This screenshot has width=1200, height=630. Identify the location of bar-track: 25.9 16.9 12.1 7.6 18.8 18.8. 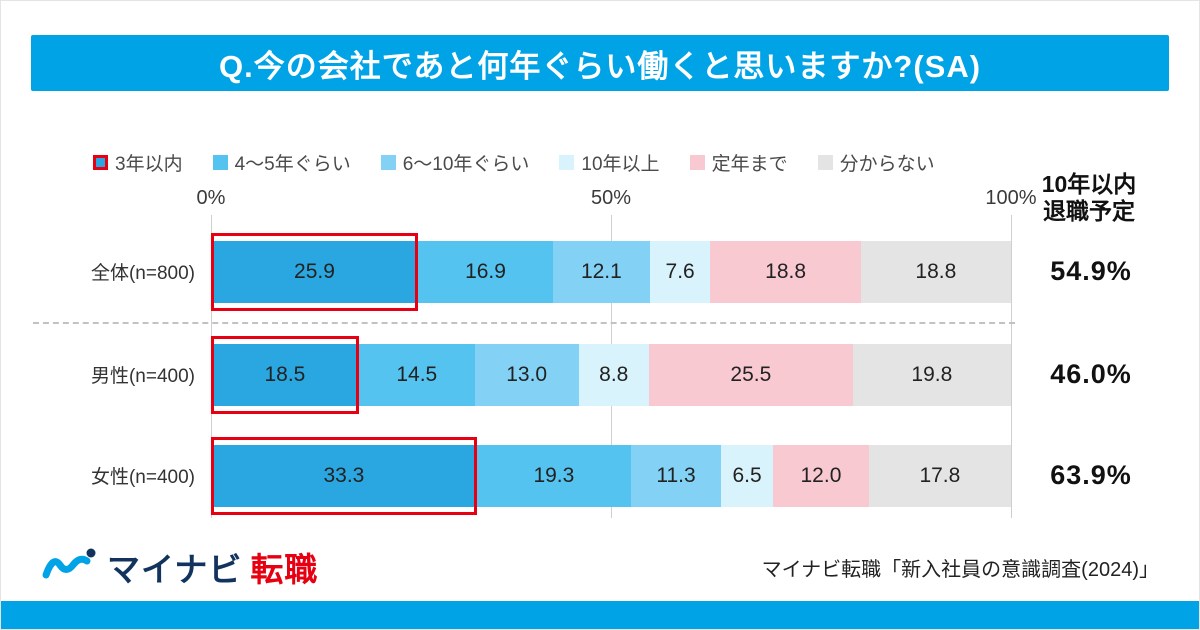
(611, 271).